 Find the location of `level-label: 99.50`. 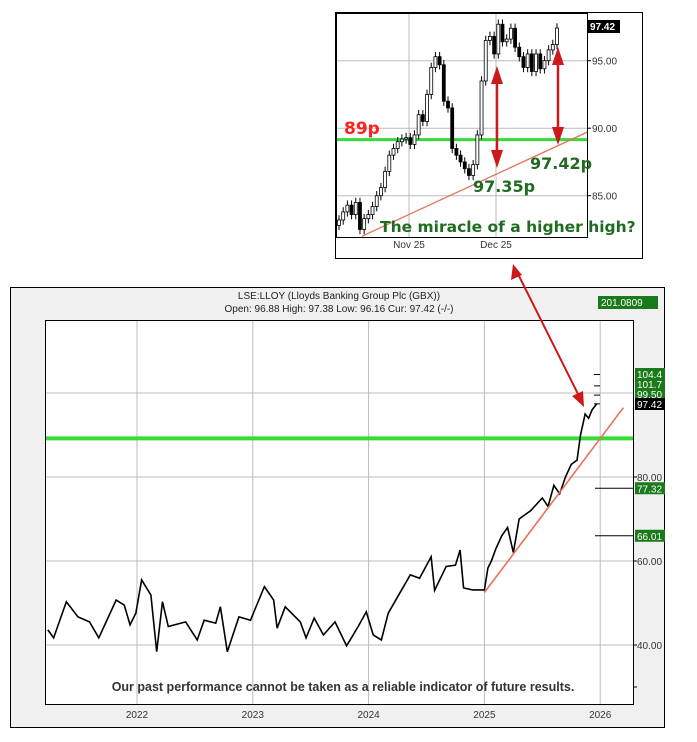

level-label: 99.50 is located at coordinates (649, 395).